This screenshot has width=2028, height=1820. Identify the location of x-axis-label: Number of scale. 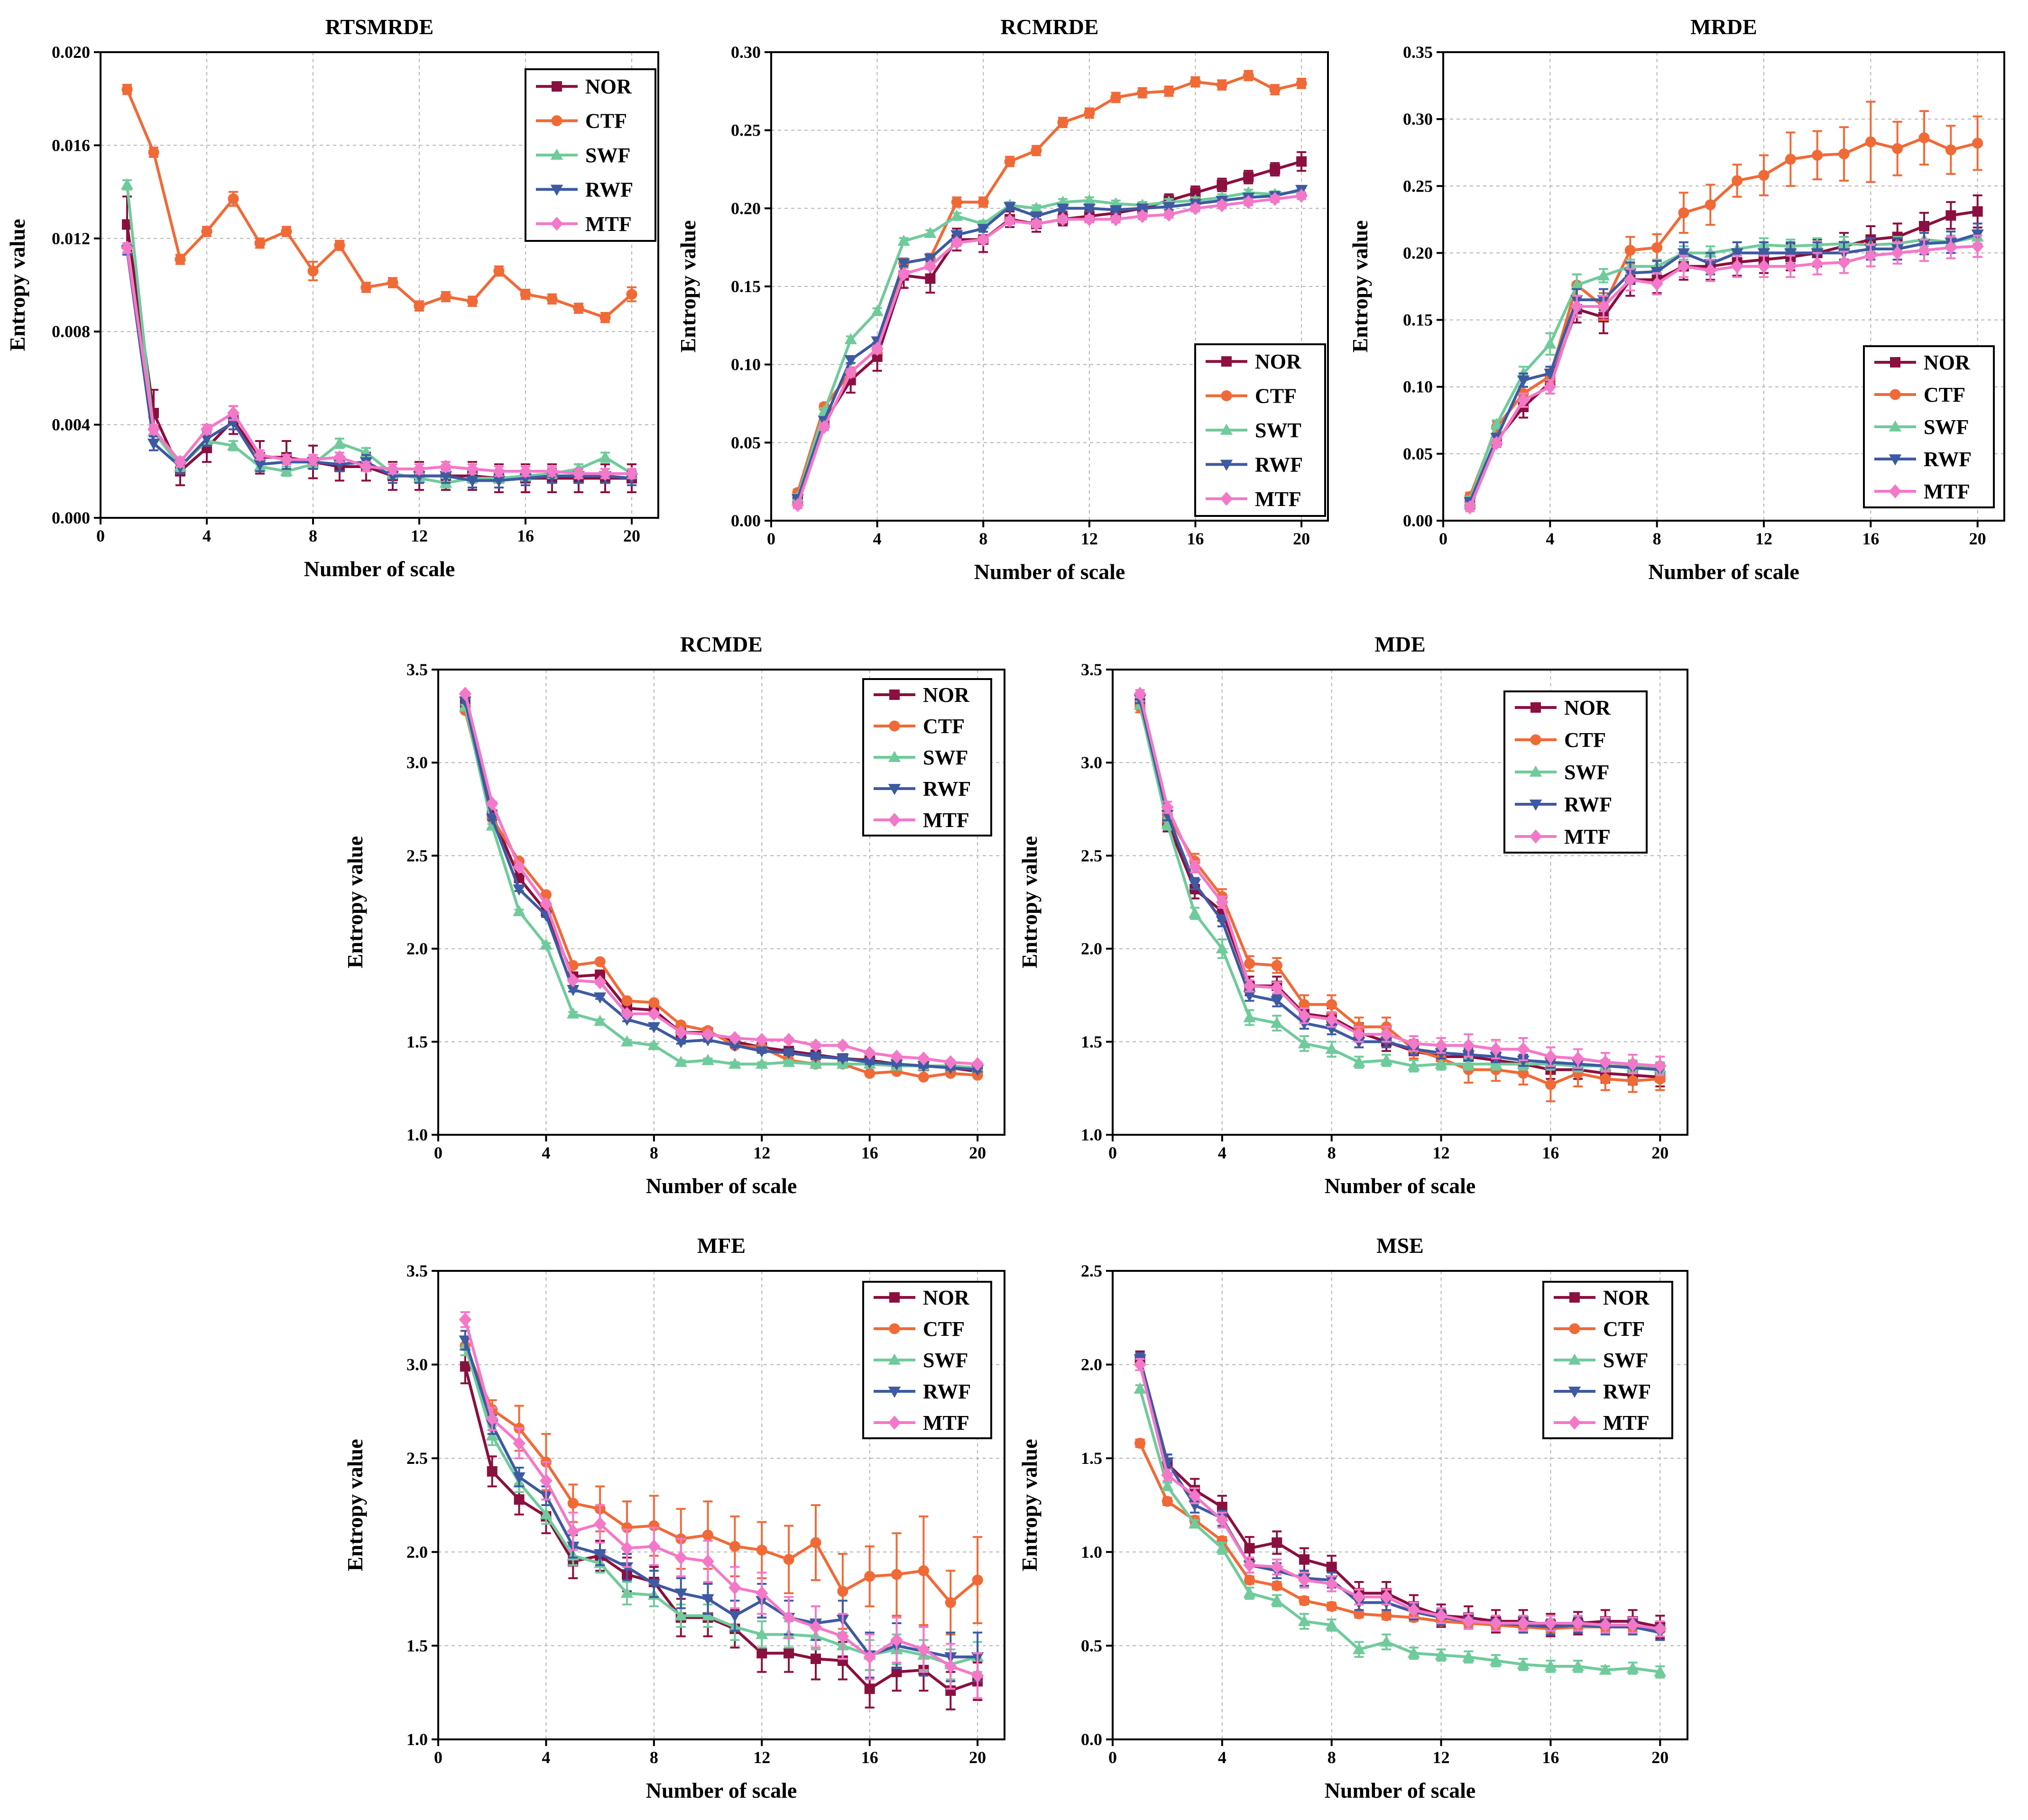
(721, 1186).